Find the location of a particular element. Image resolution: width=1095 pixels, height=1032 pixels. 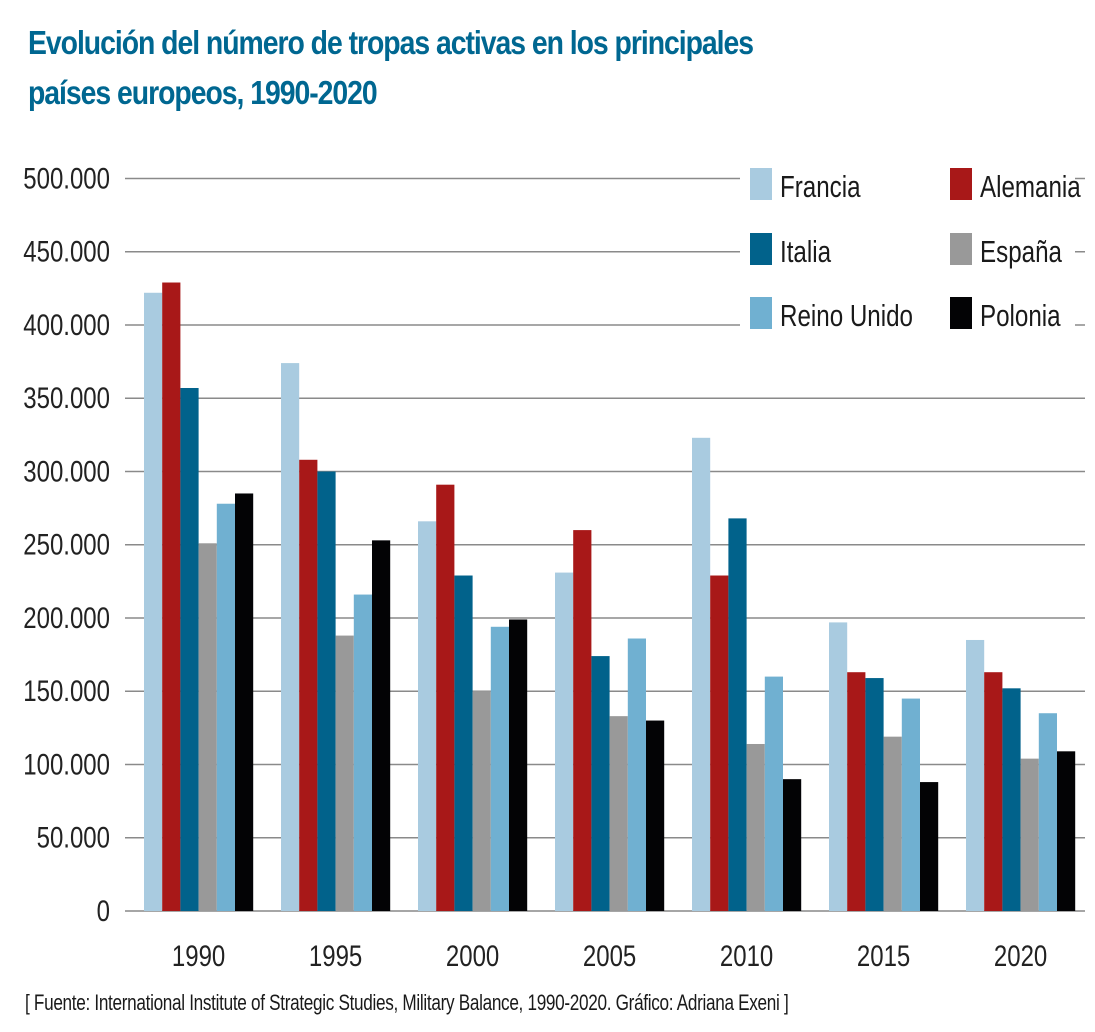

x-tick-label: 2010 is located at coordinates (746, 955).